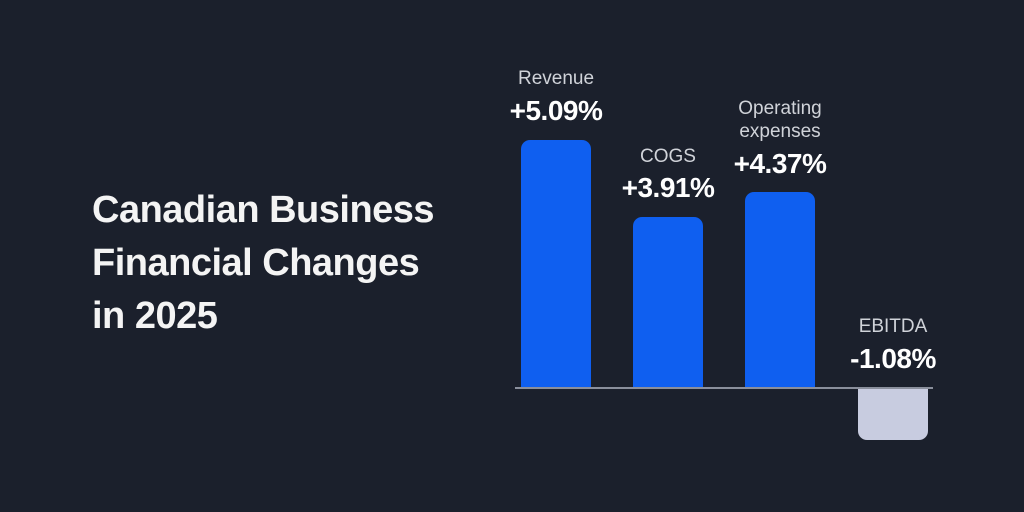 This screenshot has height=512, width=1024. I want to click on bar-label-cogs: COGS, so click(668, 156).